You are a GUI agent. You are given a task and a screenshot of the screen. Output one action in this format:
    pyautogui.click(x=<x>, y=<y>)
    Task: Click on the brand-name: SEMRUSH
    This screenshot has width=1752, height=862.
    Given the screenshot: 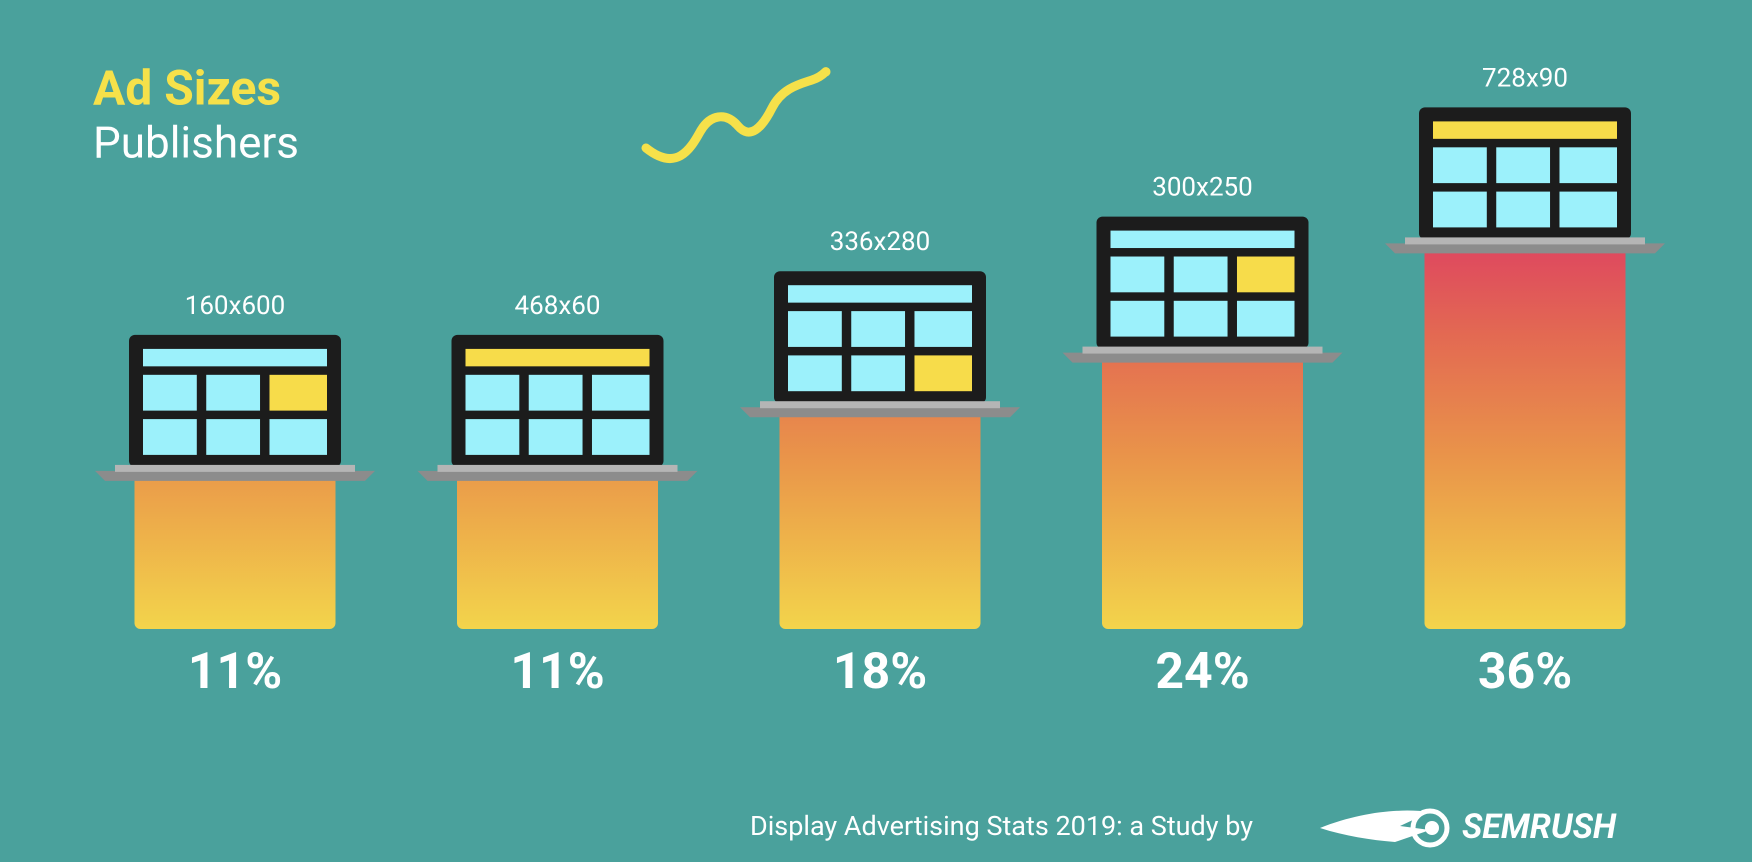 What is the action you would take?
    pyautogui.click(x=1539, y=827)
    